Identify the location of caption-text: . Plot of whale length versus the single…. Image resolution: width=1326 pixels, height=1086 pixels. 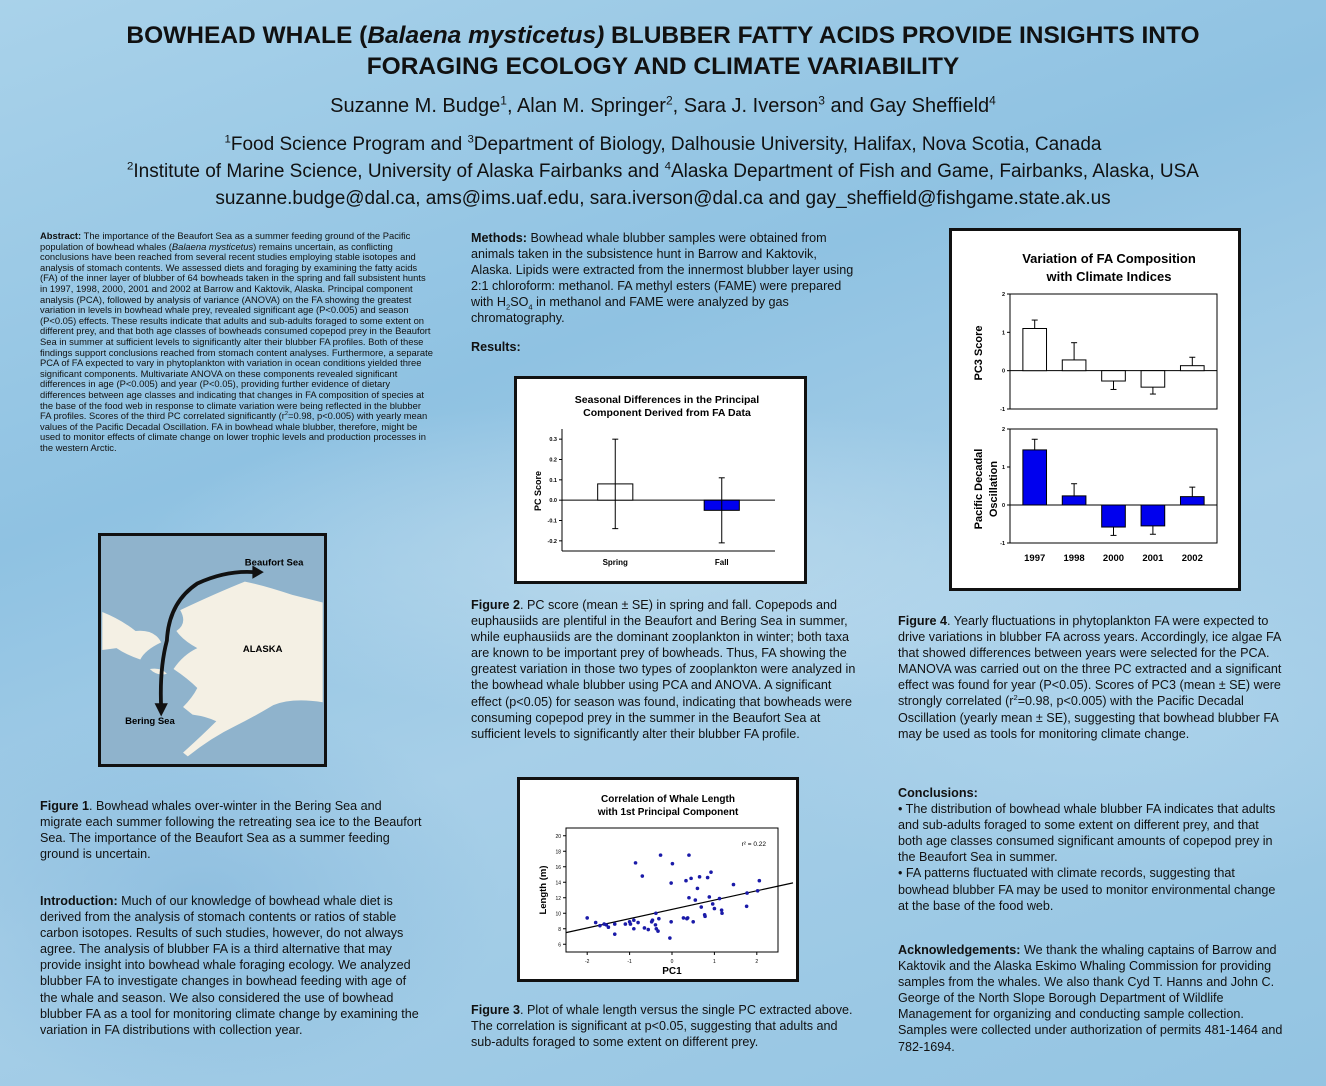
(662, 1026).